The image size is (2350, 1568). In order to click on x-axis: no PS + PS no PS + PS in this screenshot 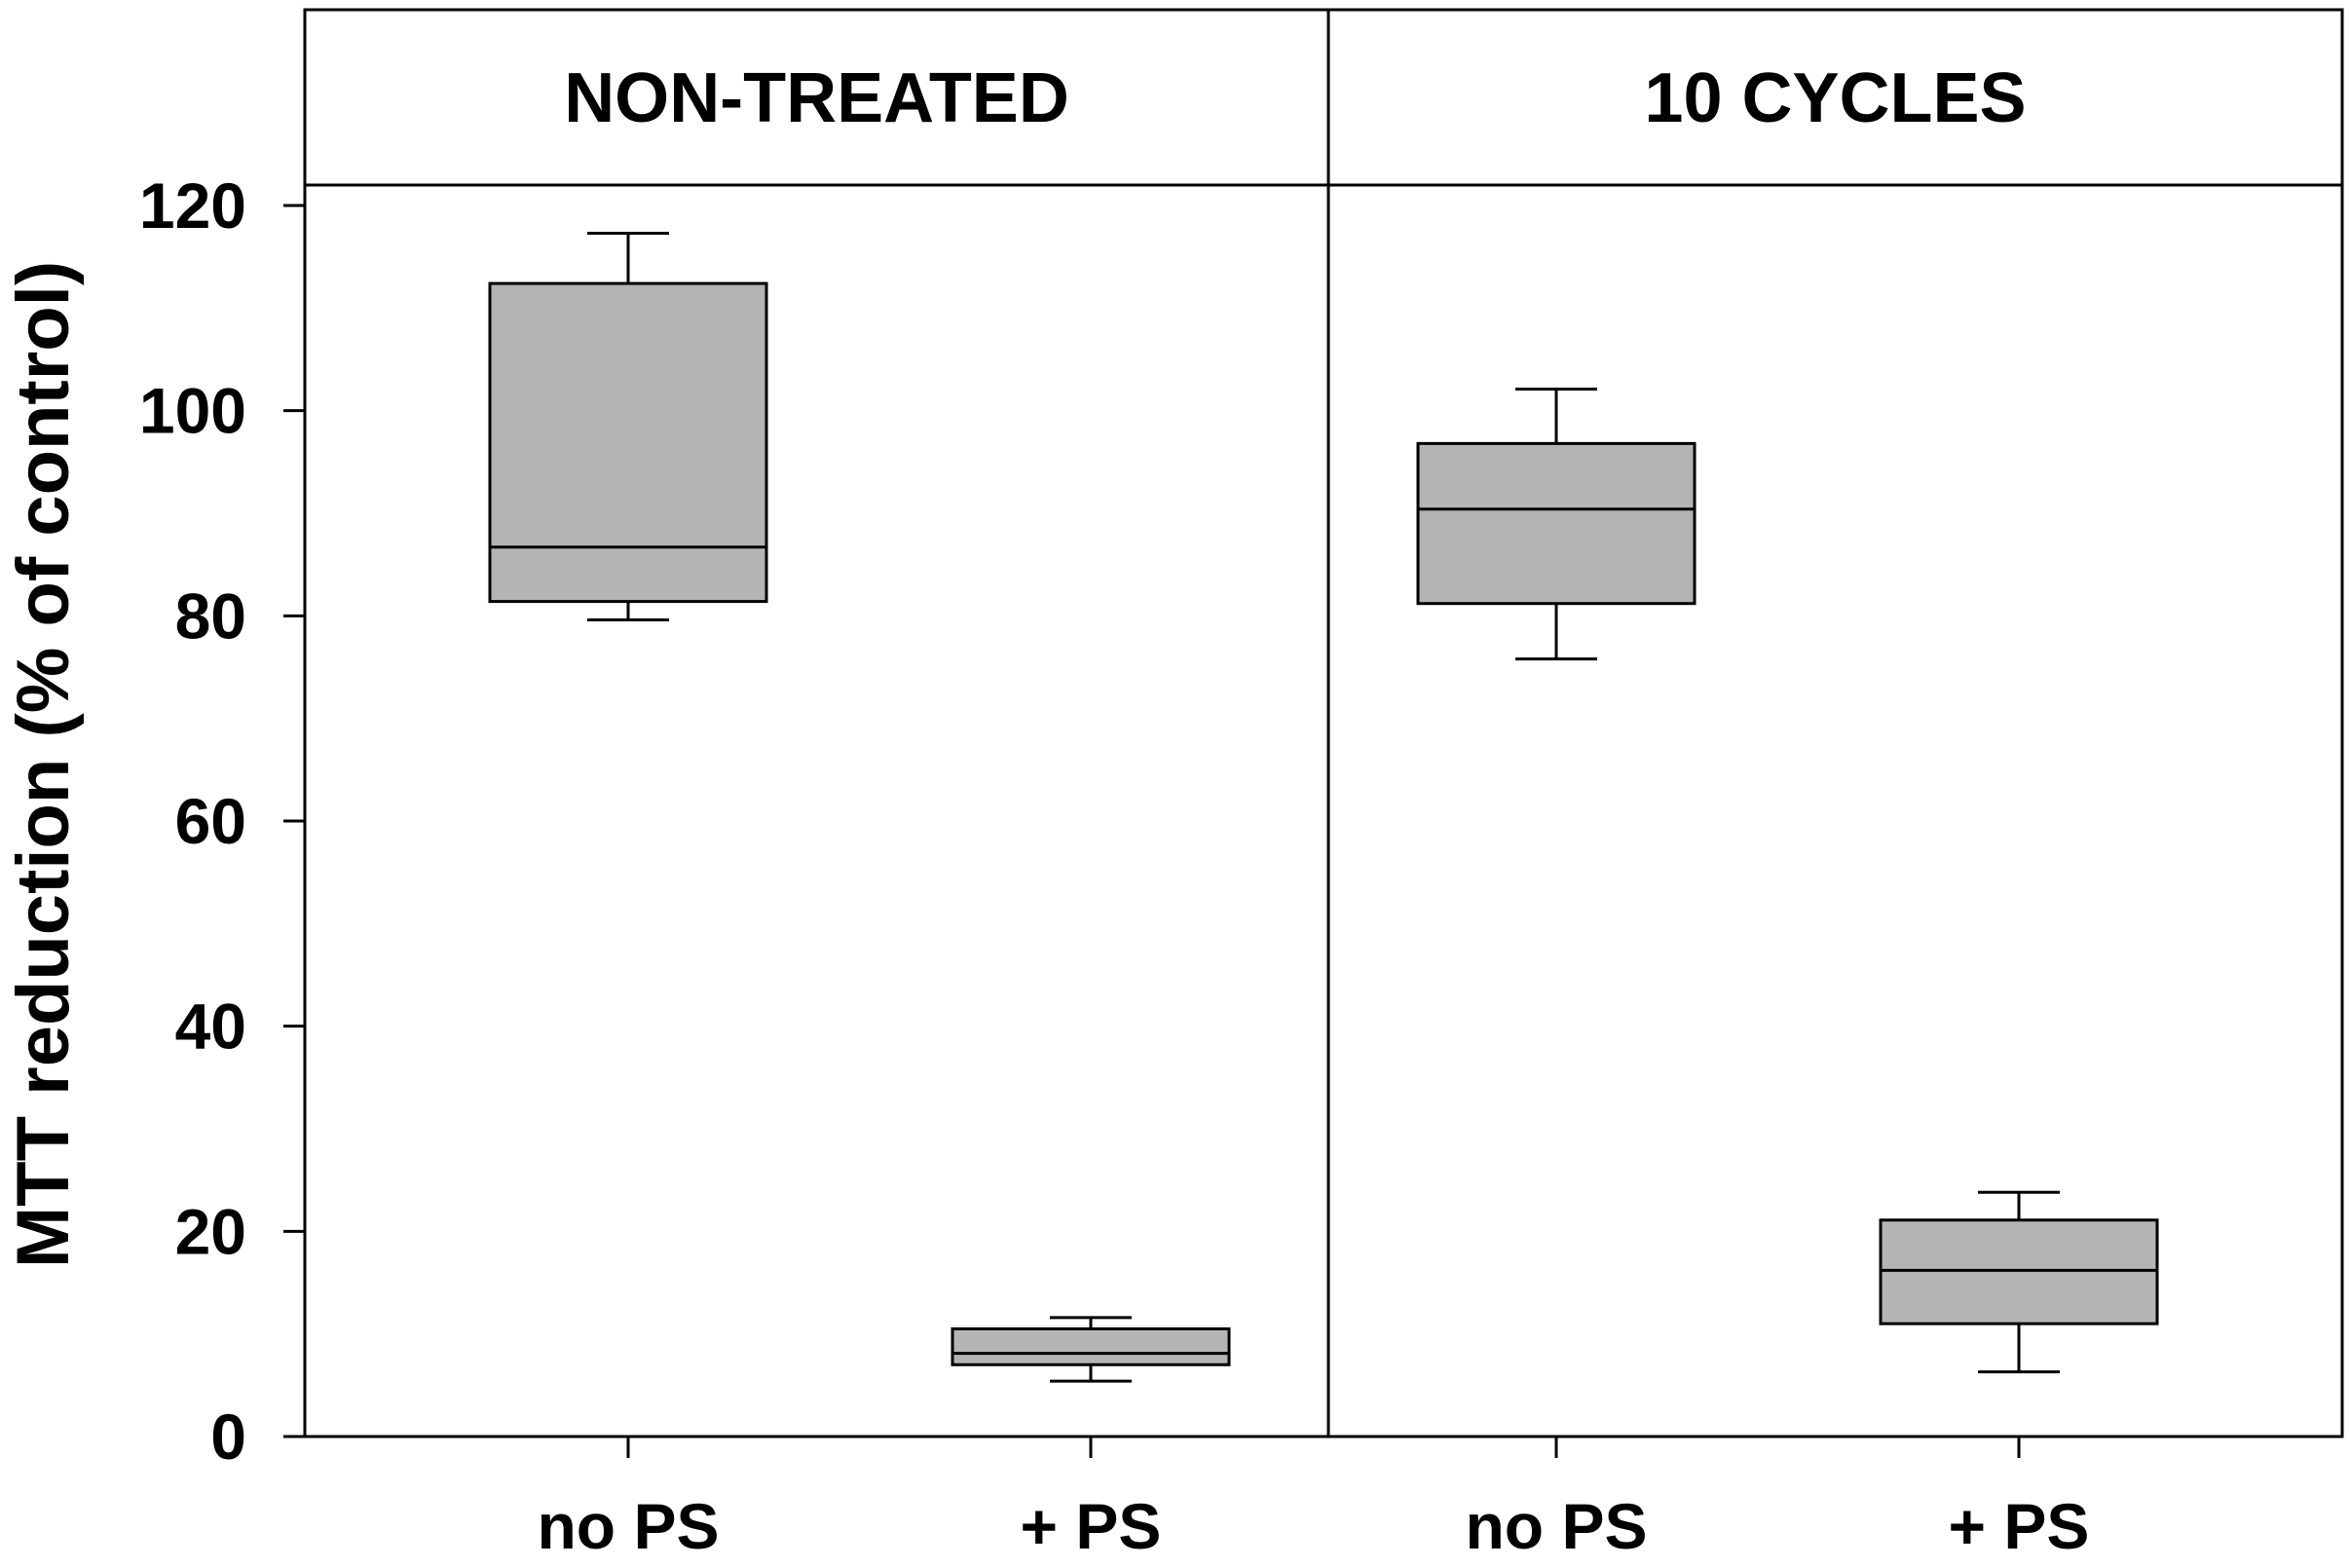, I will do `click(1313, 1499)`.